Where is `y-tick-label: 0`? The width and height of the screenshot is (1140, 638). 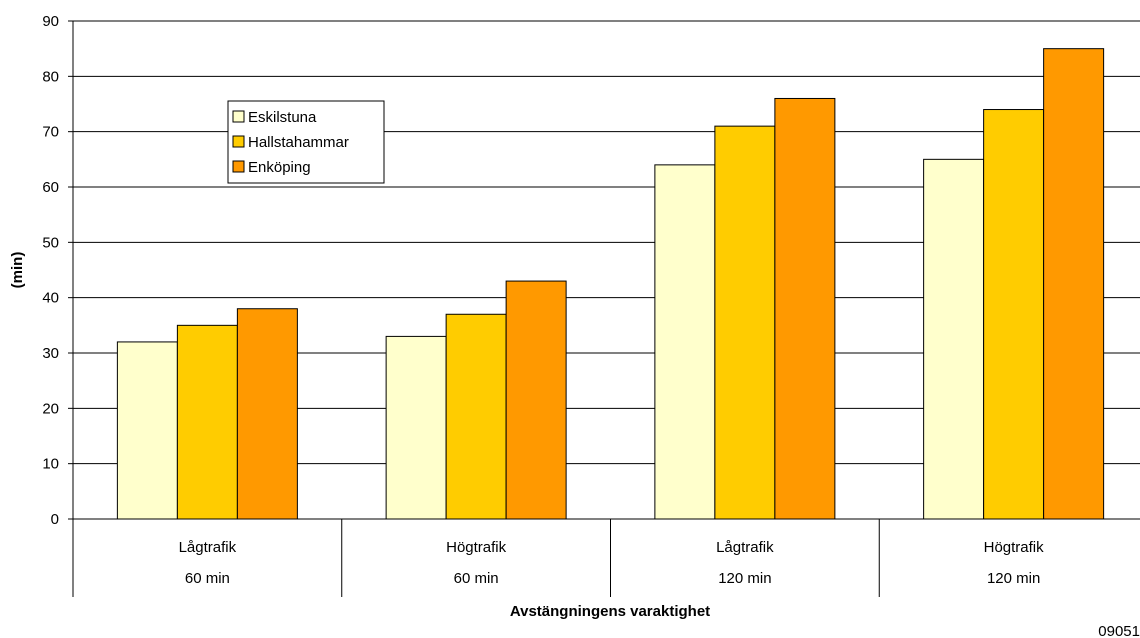
y-tick-label: 0 is located at coordinates (55, 519).